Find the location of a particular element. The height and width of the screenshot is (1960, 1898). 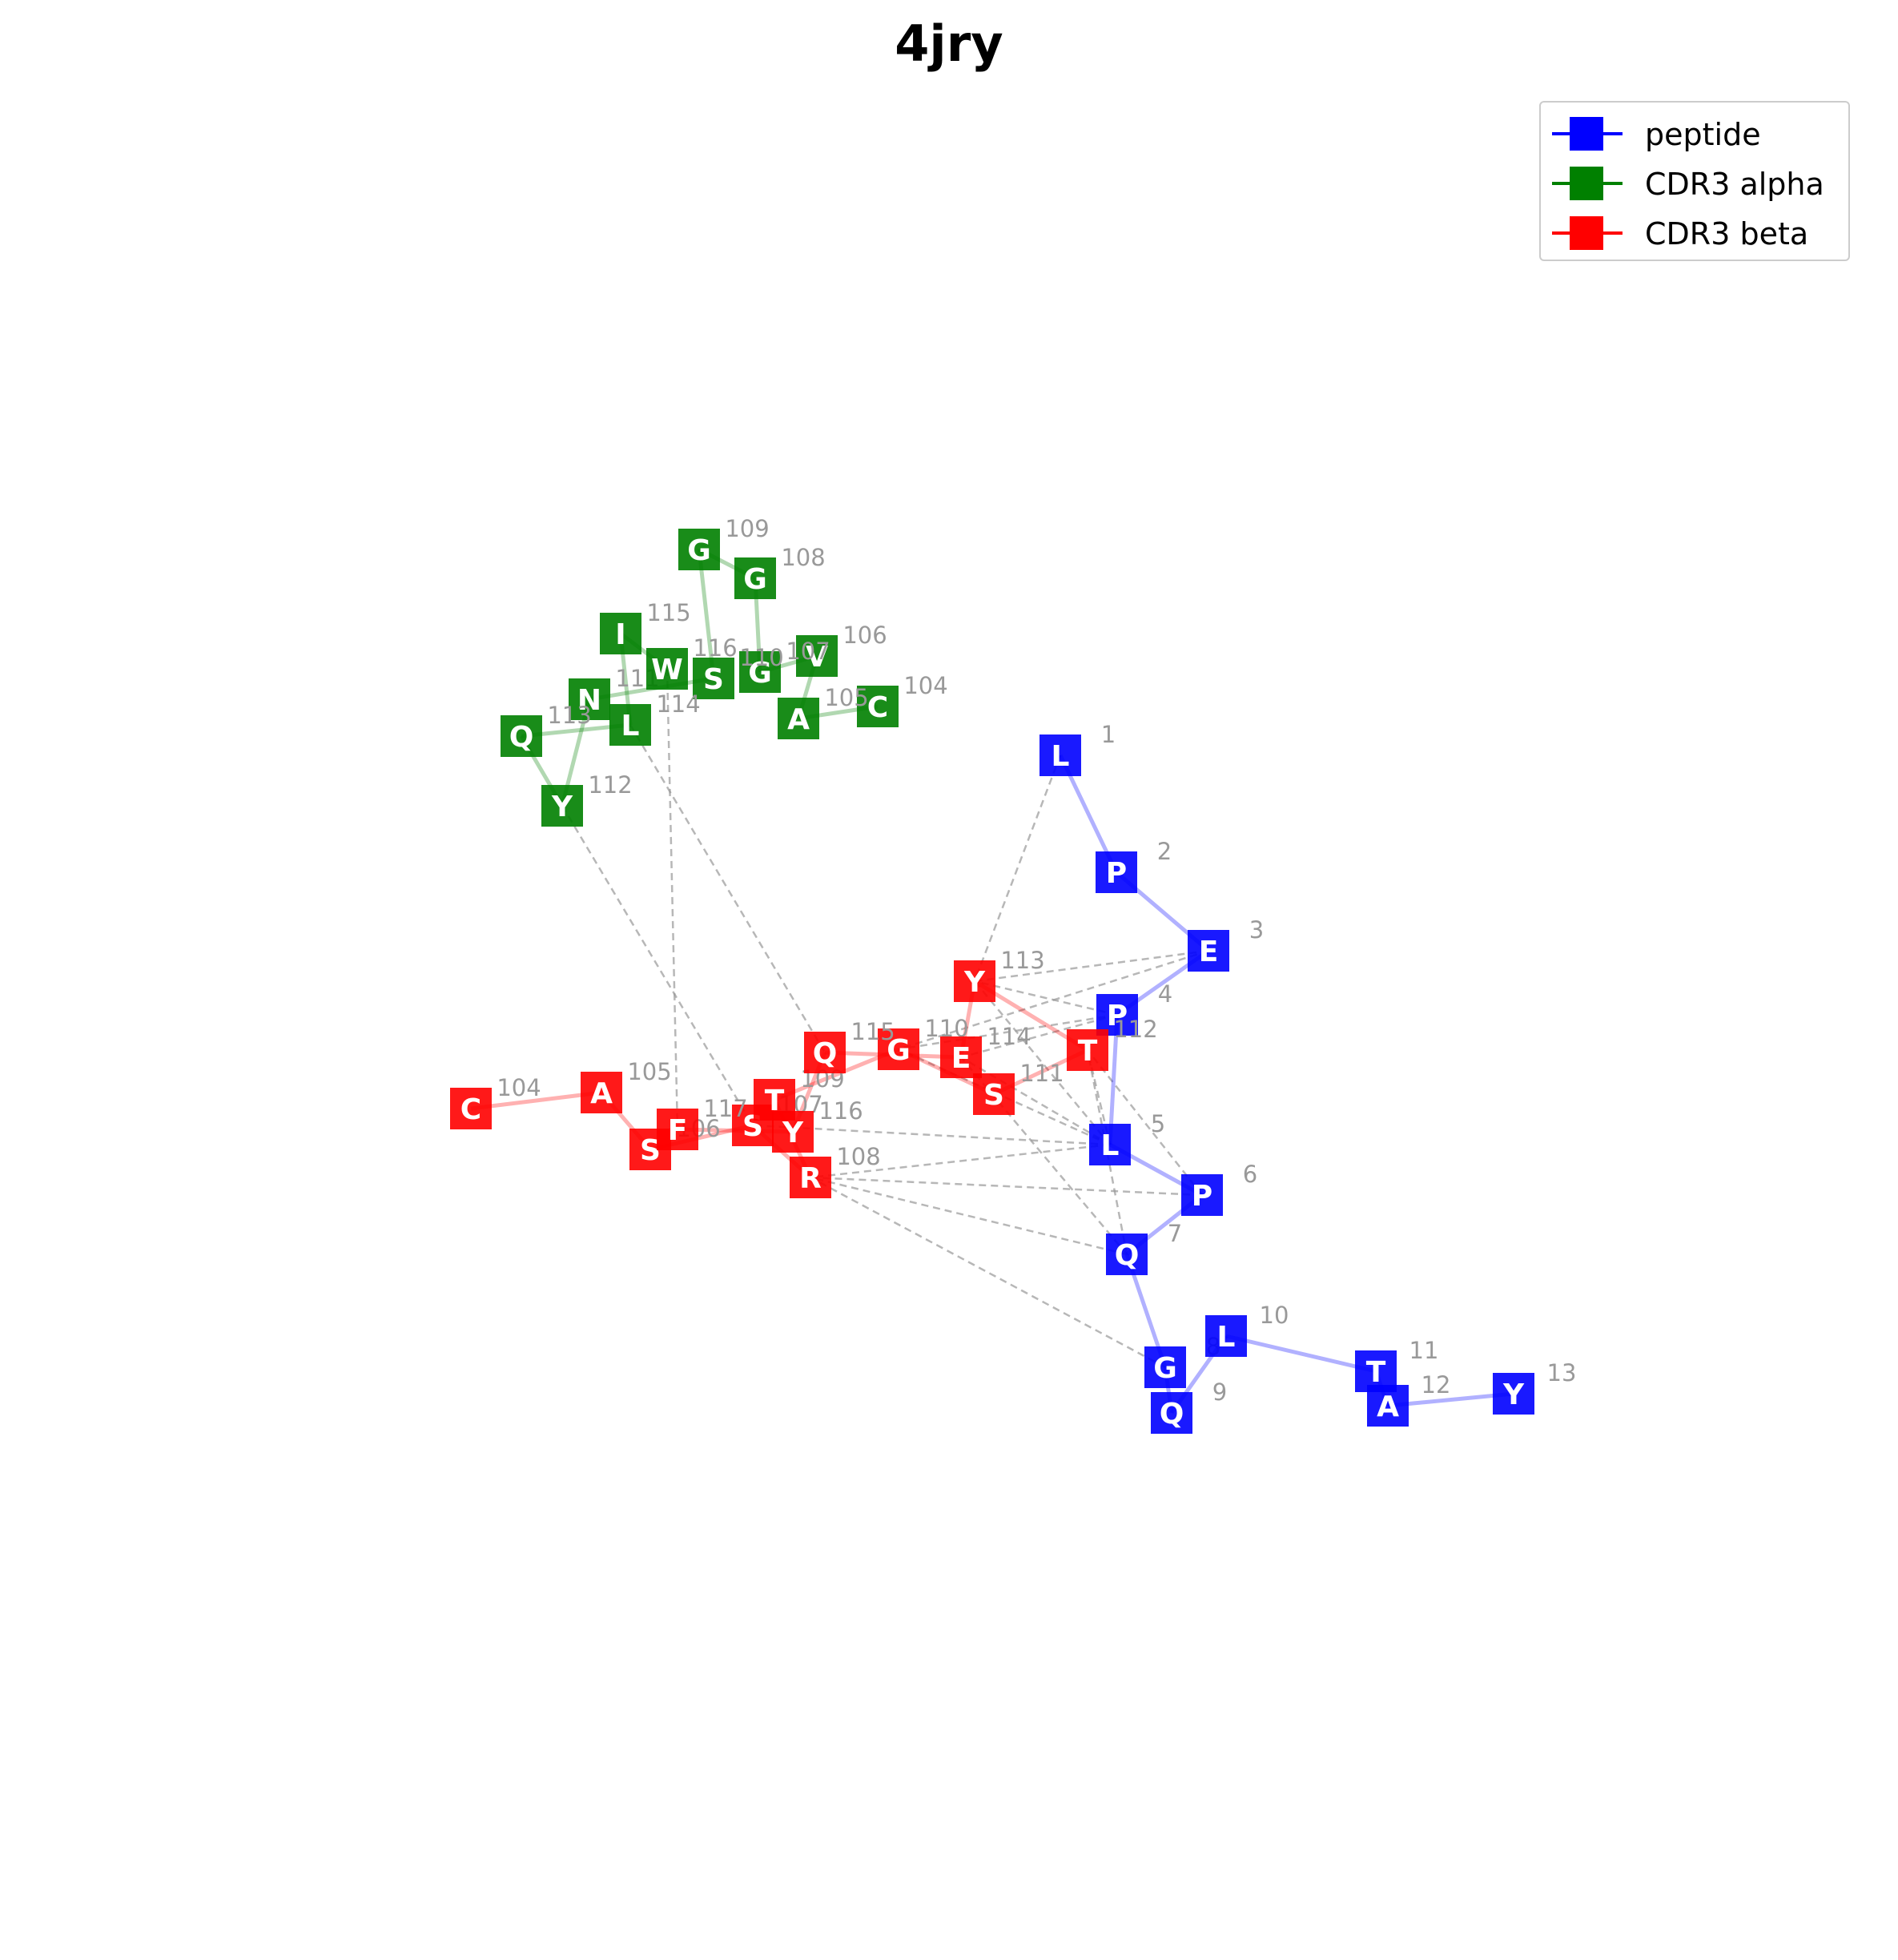

cdr3-alpha-residue-node: Q 113 is located at coordinates (546, 729).